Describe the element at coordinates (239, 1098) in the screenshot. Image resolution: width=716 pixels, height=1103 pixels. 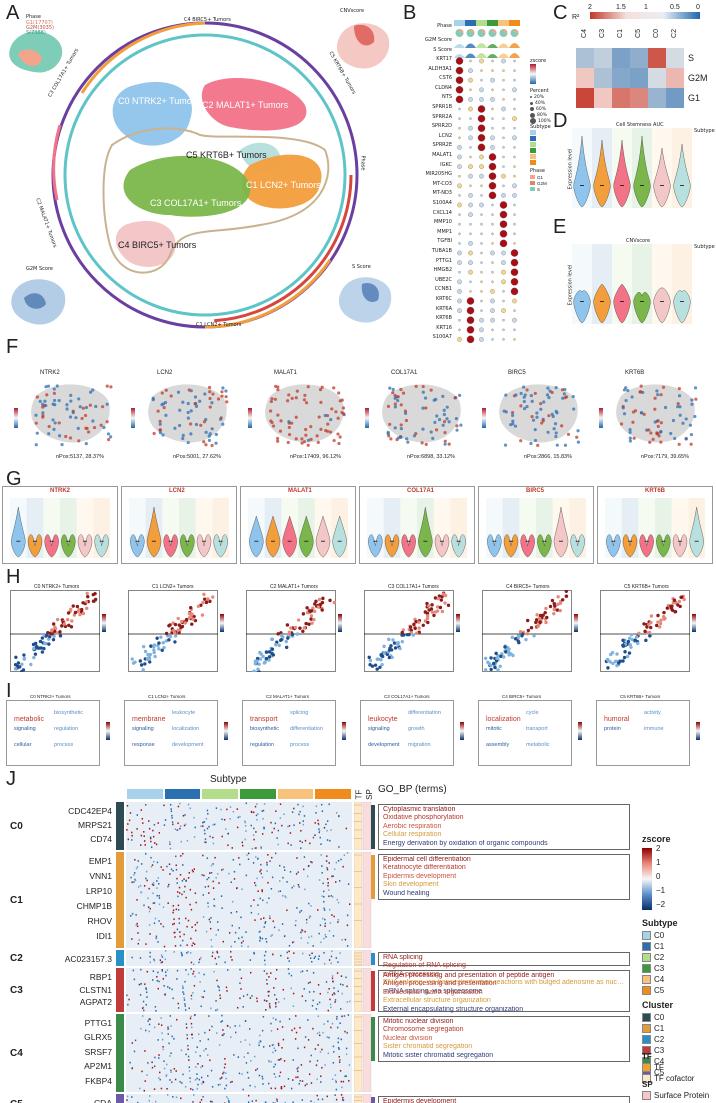
I see `j-heatmap` at that location.